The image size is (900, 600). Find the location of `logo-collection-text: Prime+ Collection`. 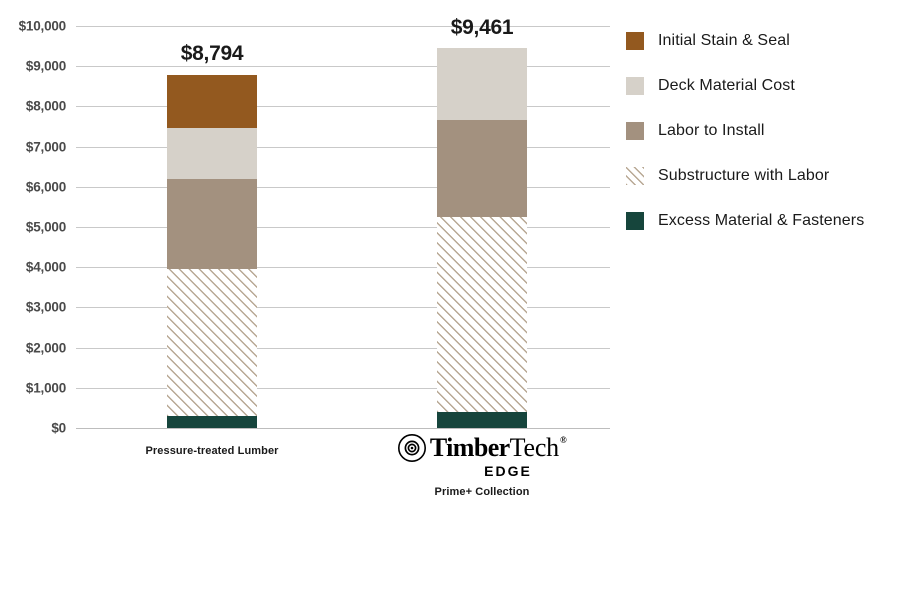

logo-collection-text: Prime+ Collection is located at coordinates (482, 492).